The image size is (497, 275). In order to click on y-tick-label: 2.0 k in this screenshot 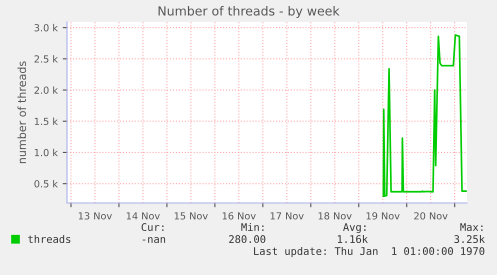, I will do `click(46, 90)`.